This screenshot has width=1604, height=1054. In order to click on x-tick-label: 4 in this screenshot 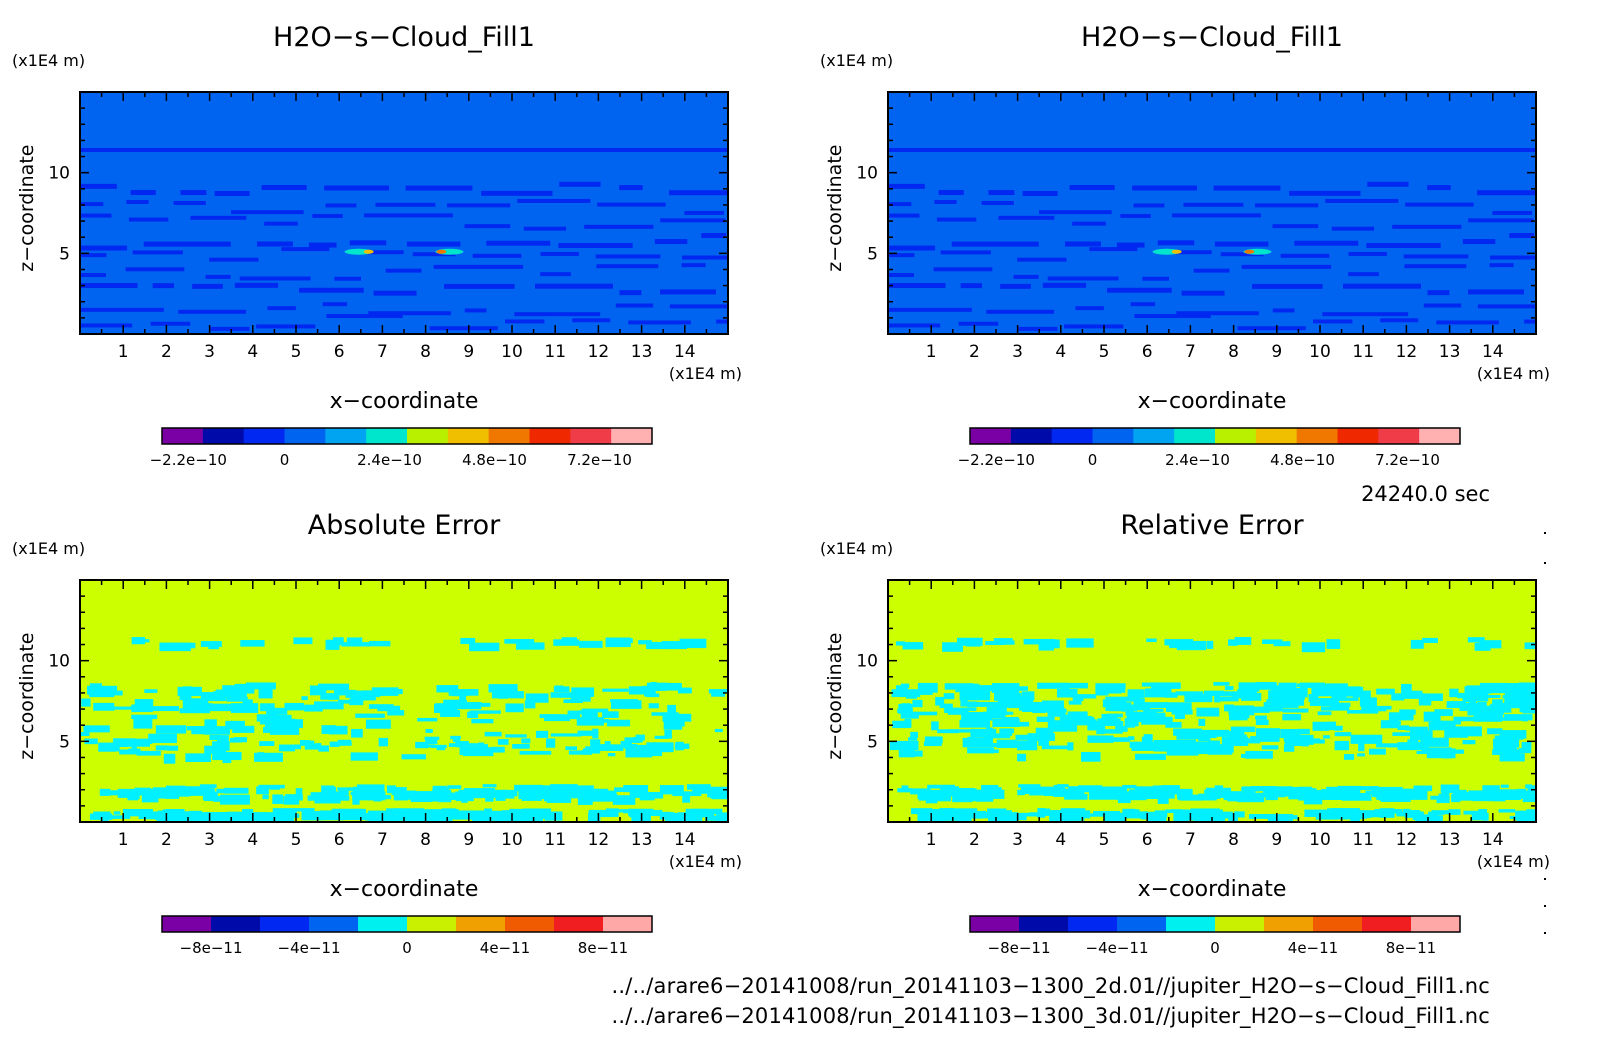, I will do `click(252, 352)`.